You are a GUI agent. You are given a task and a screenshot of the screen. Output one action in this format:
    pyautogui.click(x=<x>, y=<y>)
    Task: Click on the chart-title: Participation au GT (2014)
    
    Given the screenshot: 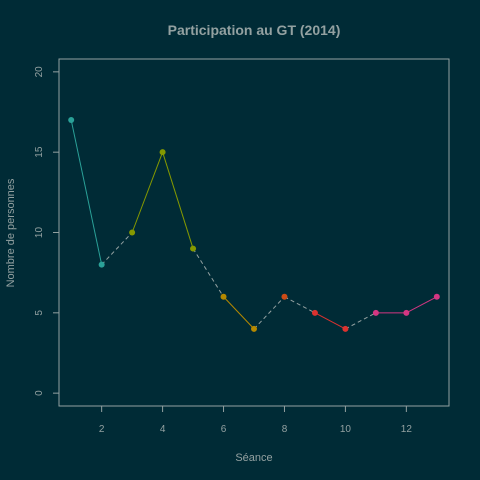 What is the action you would take?
    pyautogui.click(x=254, y=30)
    